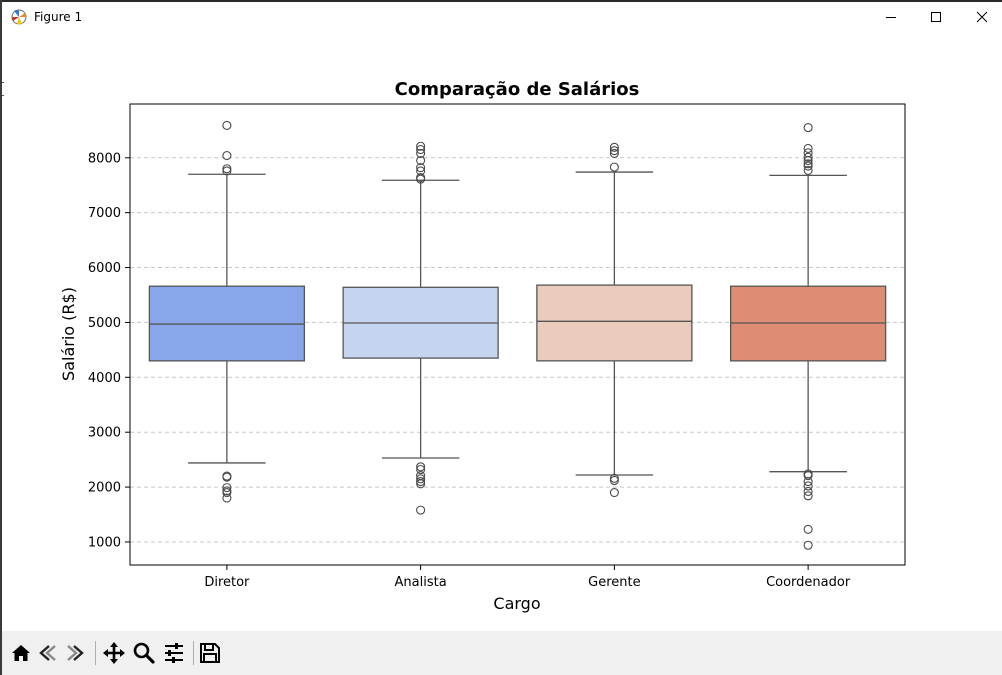 This screenshot has width=1002, height=675. What do you see at coordinates (808, 582) in the screenshot?
I see `x-tick-label: Coordenador` at bounding box center [808, 582].